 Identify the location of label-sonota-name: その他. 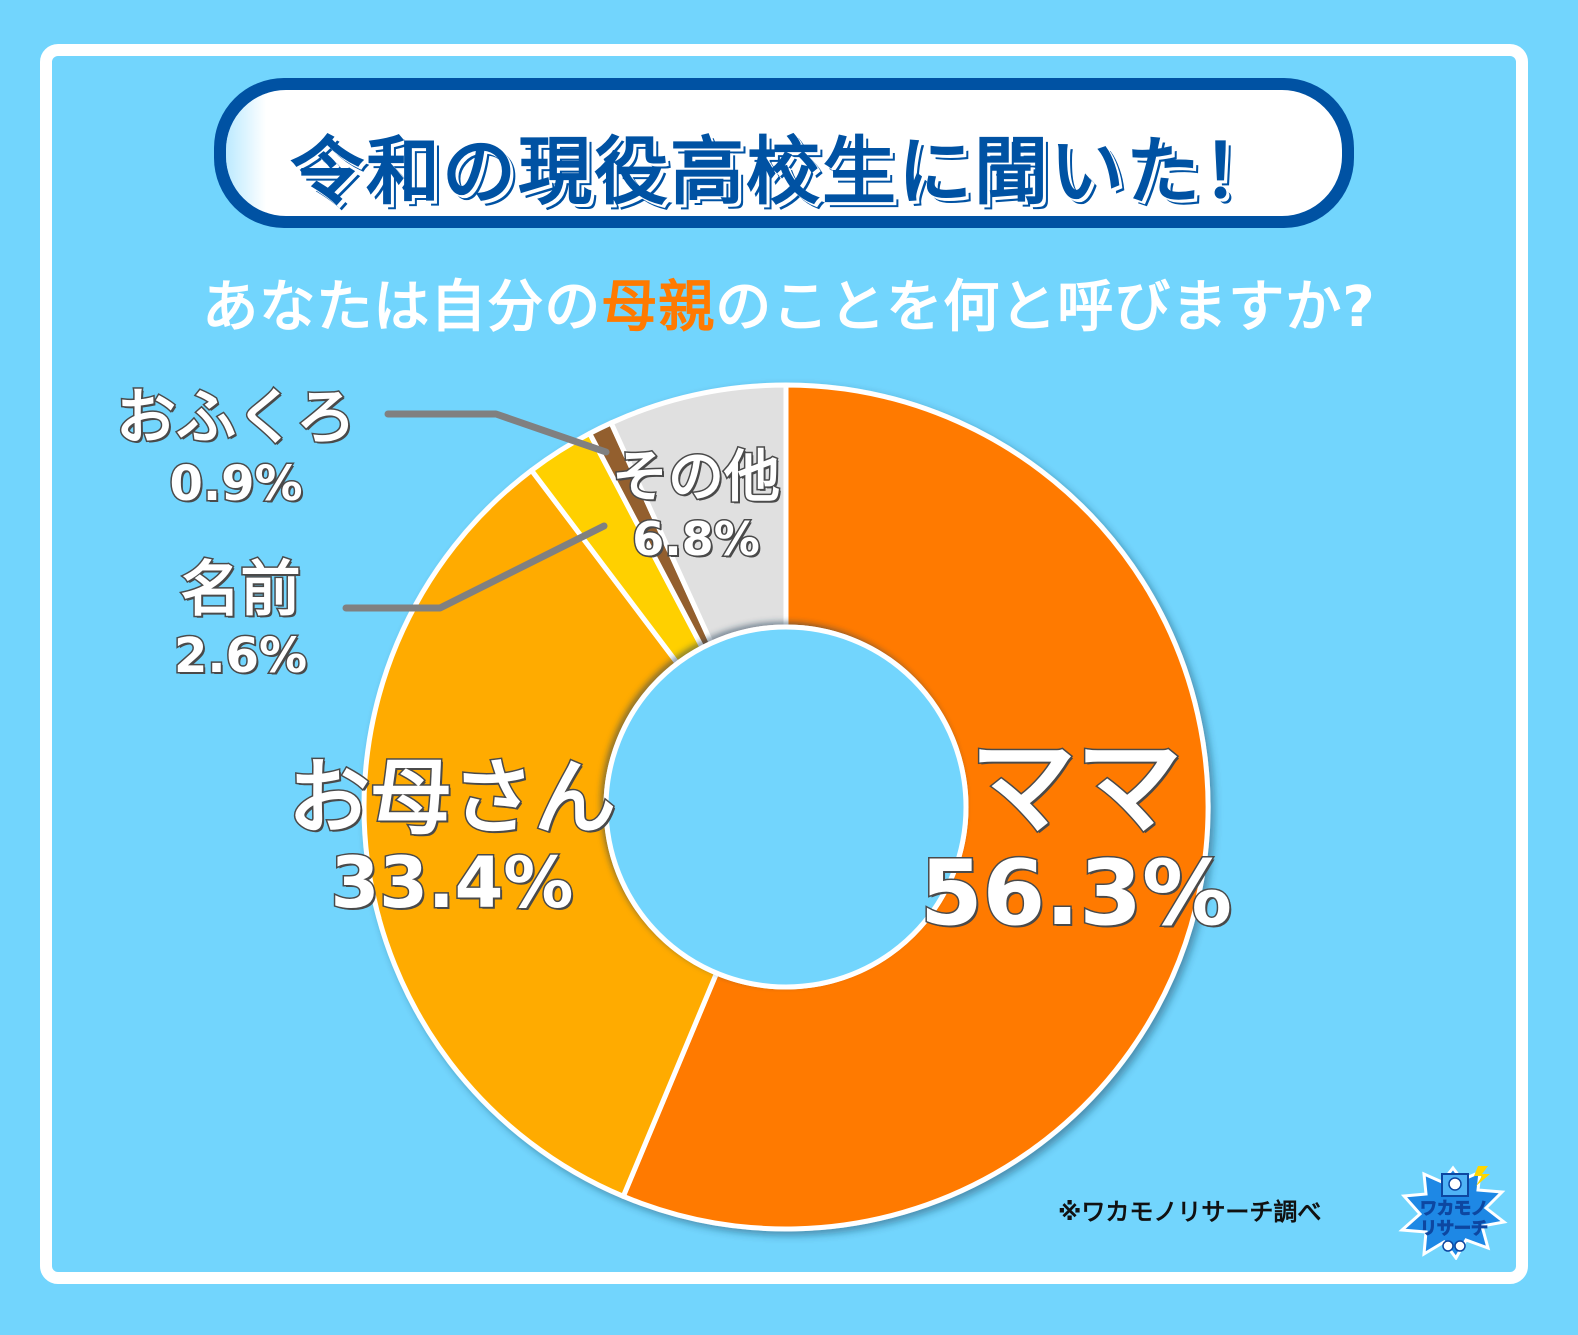
(696, 477).